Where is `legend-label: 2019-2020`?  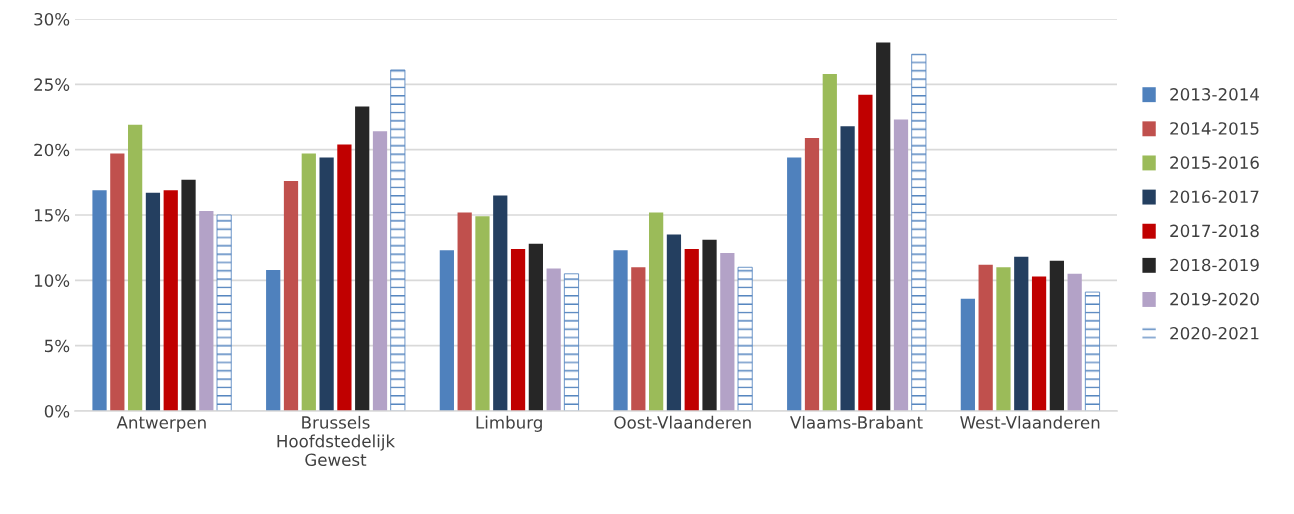 legend-label: 2019-2020 is located at coordinates (1214, 299).